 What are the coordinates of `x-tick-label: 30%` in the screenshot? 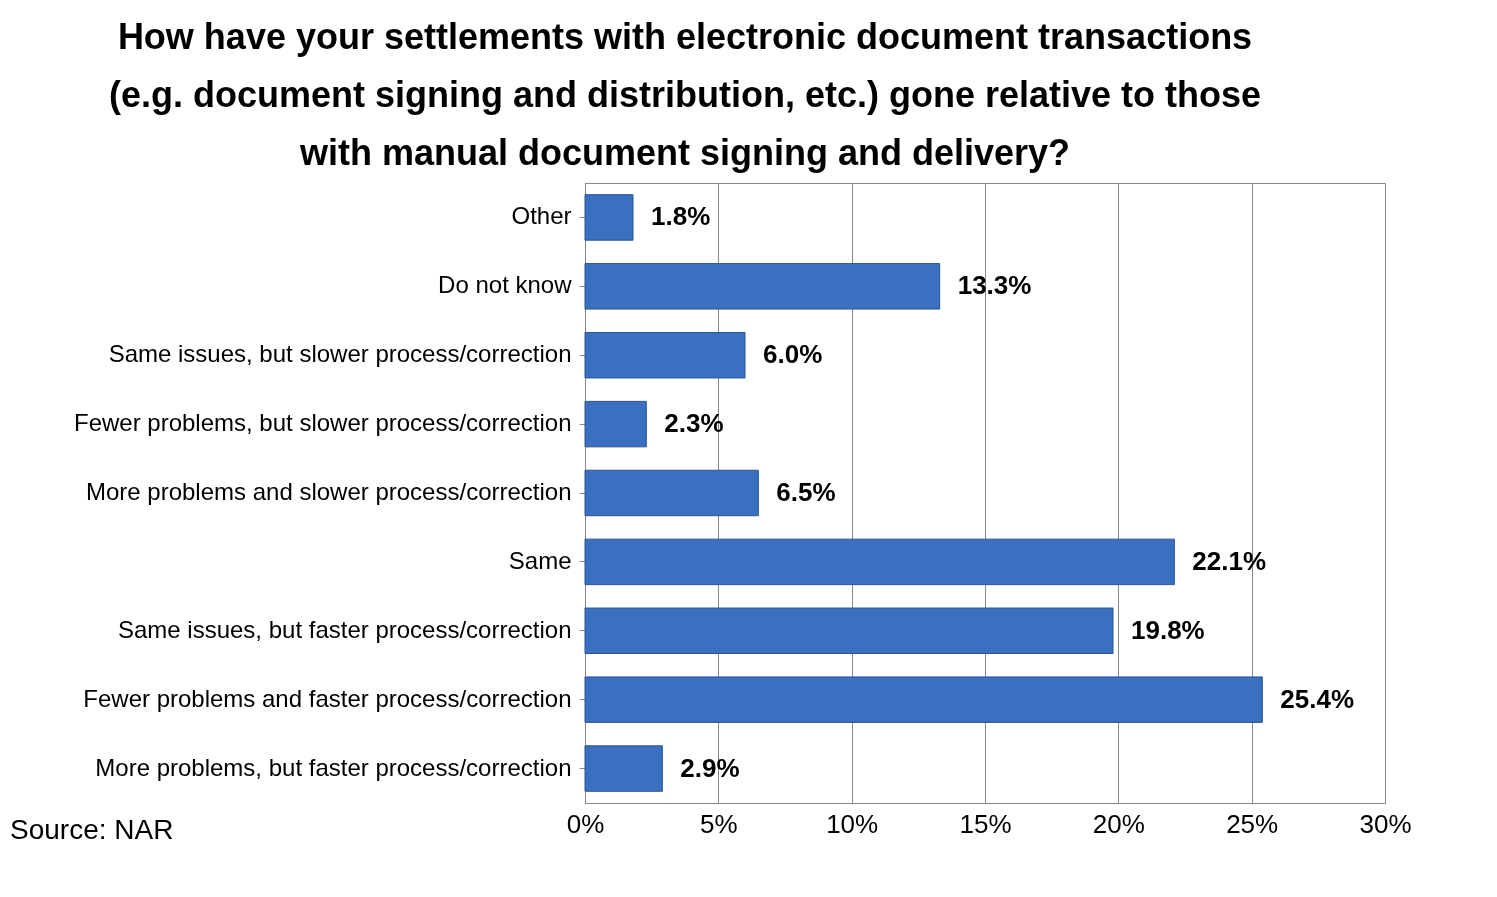 It's located at (1385, 823).